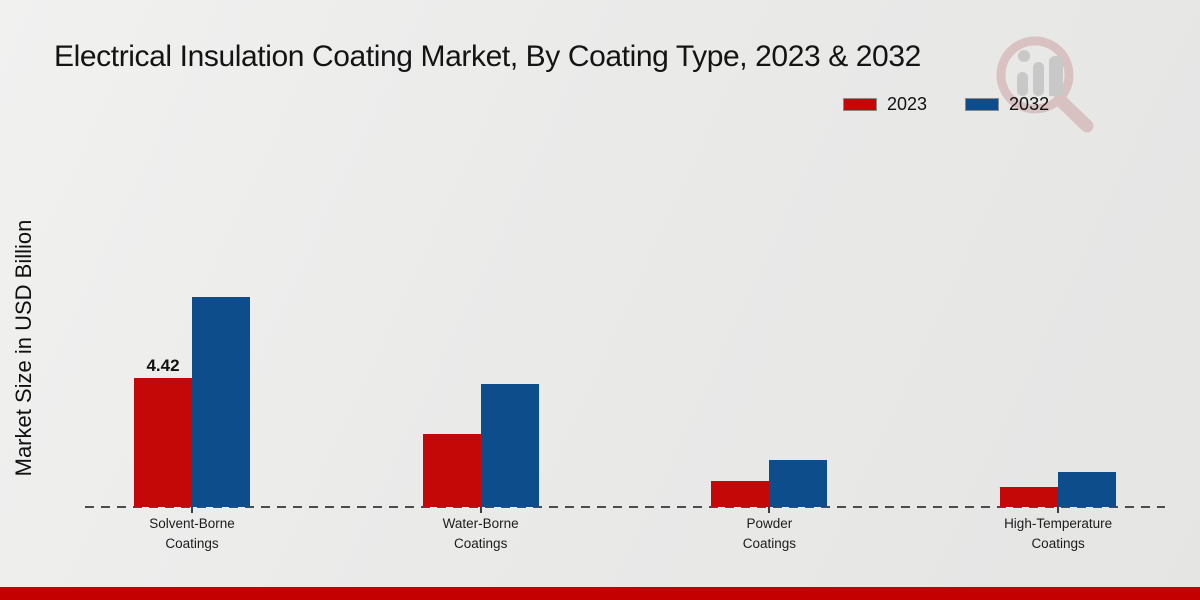 The image size is (1200, 600). Describe the element at coordinates (885, 104) in the screenshot. I see `legend-item-2023: 2023` at that location.